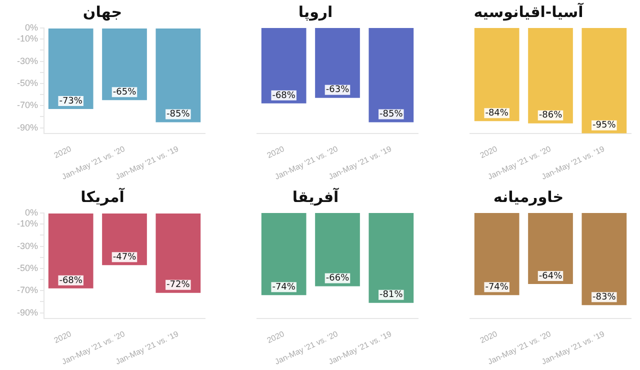  What do you see at coordinates (338, 90) in the screenshot?
I see `data-label: -63%` at bounding box center [338, 90].